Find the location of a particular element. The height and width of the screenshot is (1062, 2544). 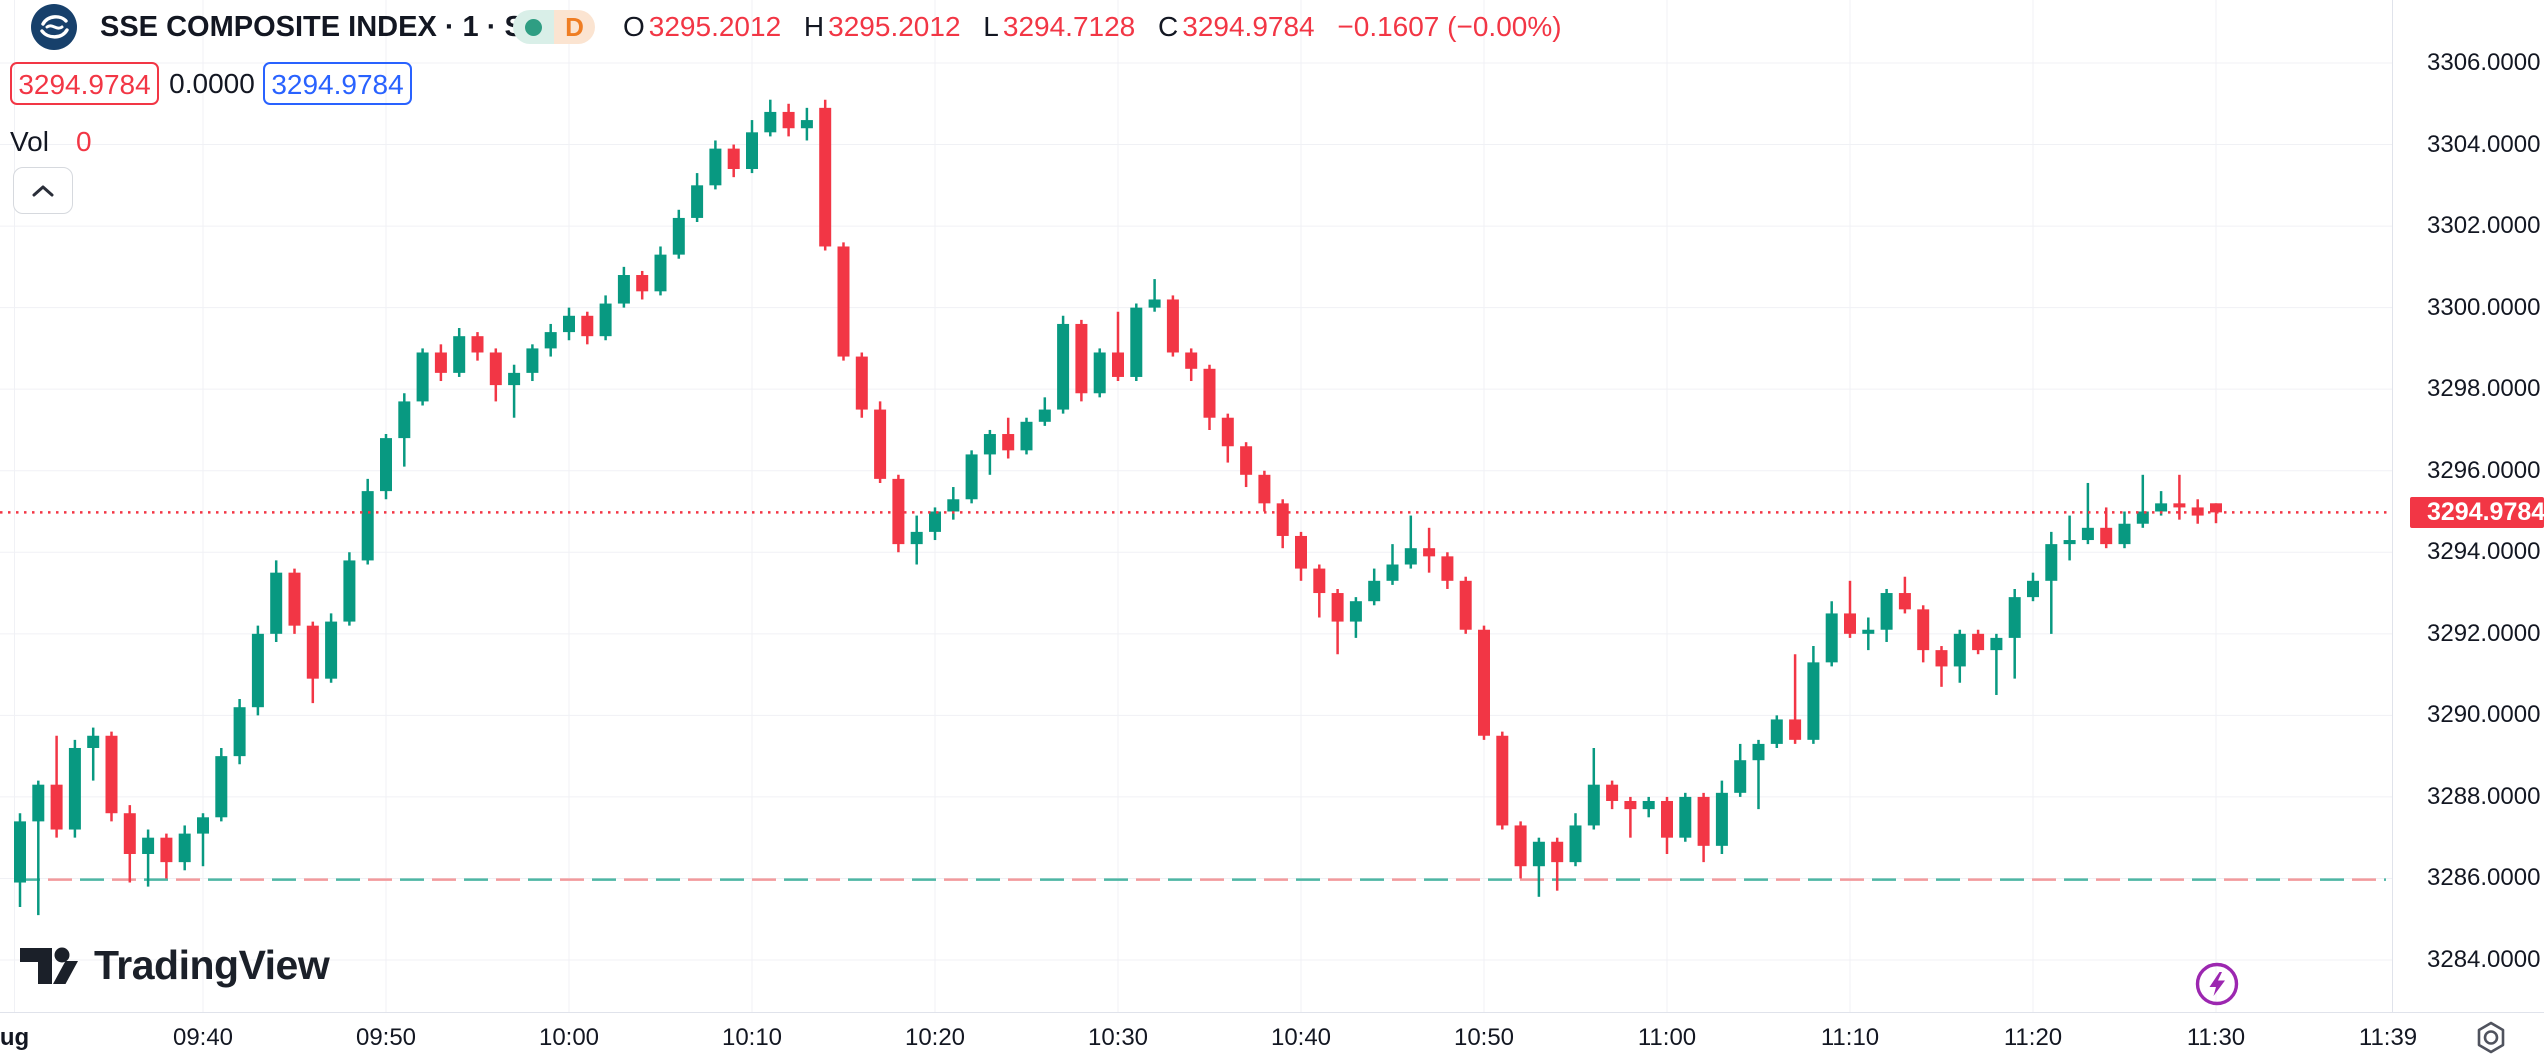

price-axis-label: 3284.0000 is located at coordinates (2484, 959).